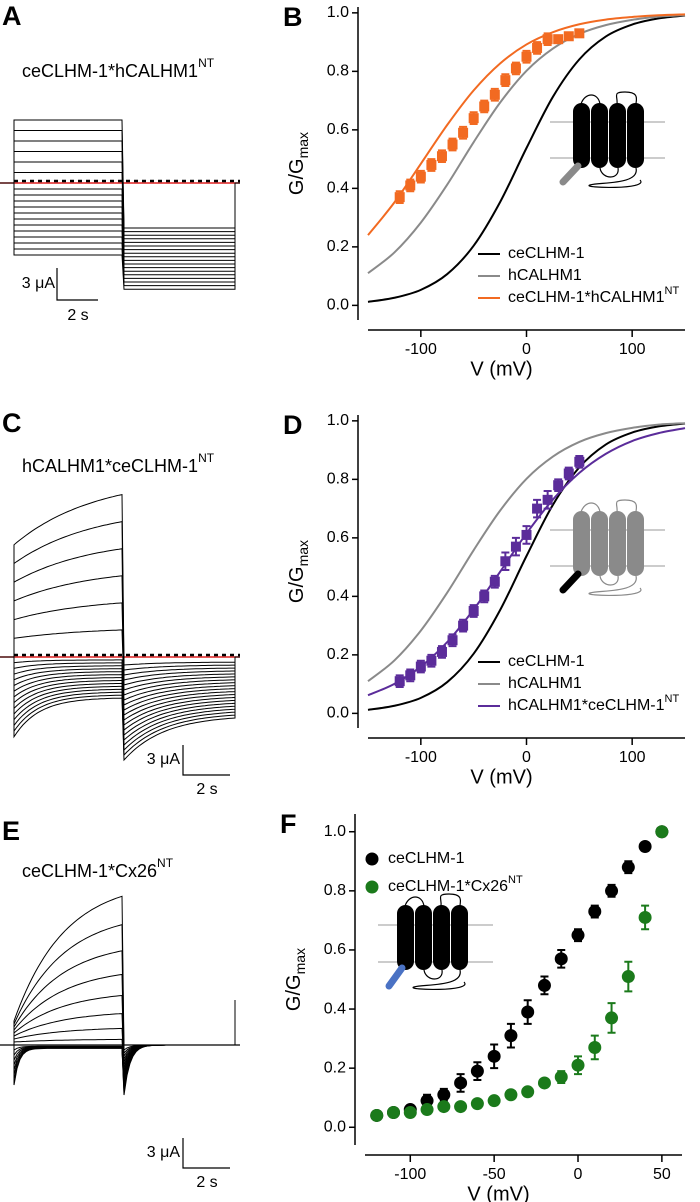  I want to click on y-tick-label: 0.6, so click(338, 537).